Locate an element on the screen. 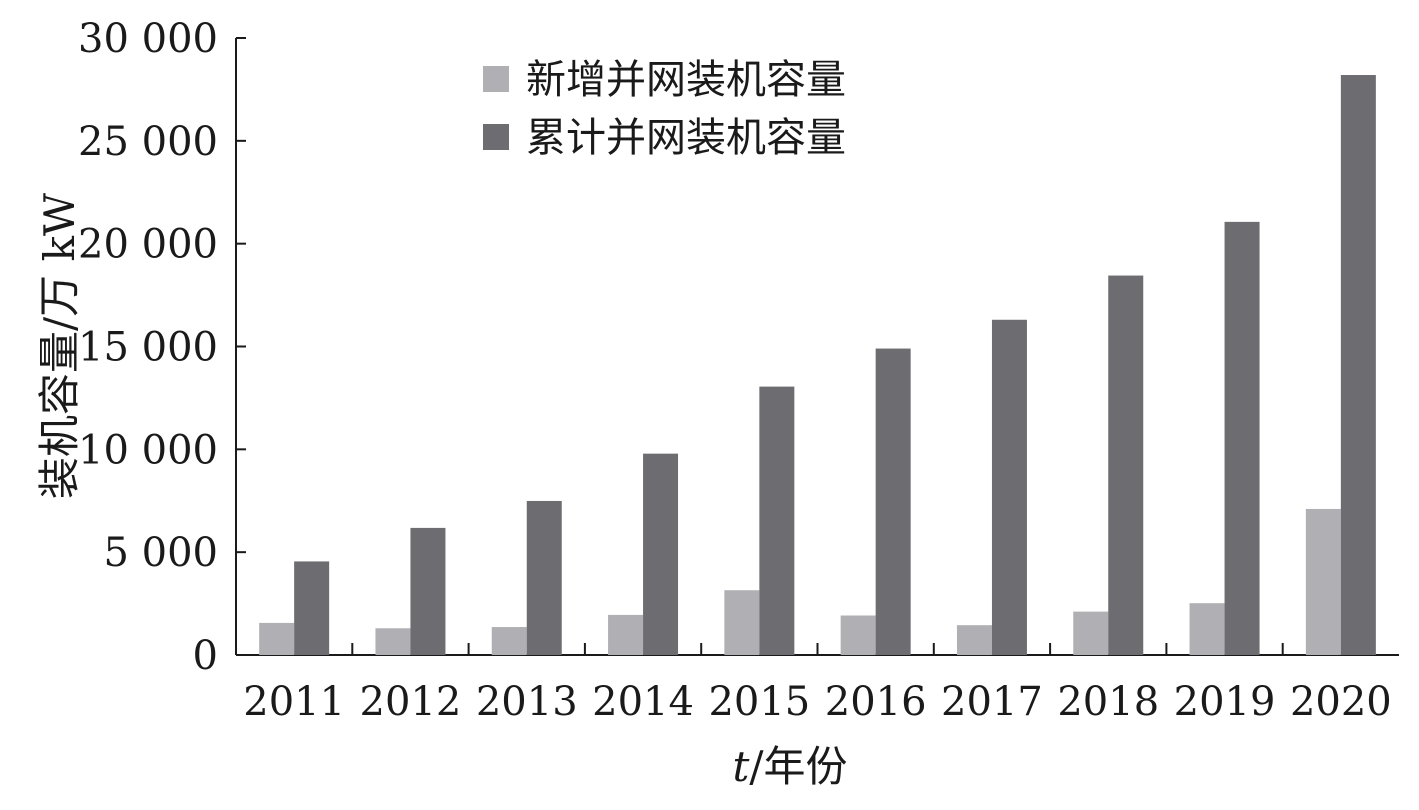  legend-label-new: 新增并网装机容量 is located at coordinates (686, 80).